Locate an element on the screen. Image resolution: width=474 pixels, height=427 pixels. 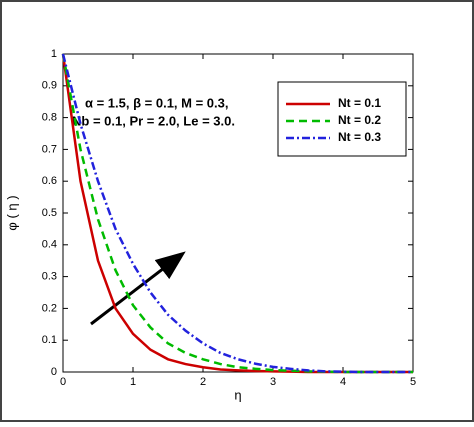
x-axis-label: η is located at coordinates (237, 394).